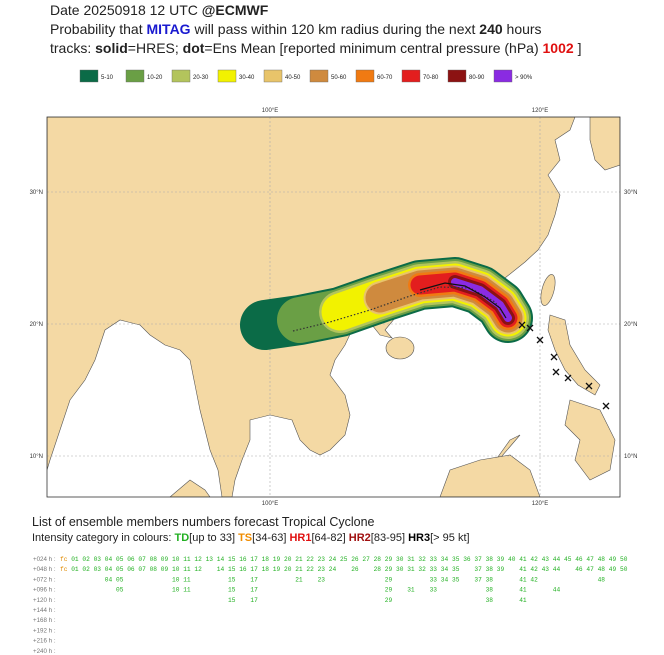 The height and width of the screenshot is (655, 664). I want to click on legend-label: > 90%, so click(524, 78).